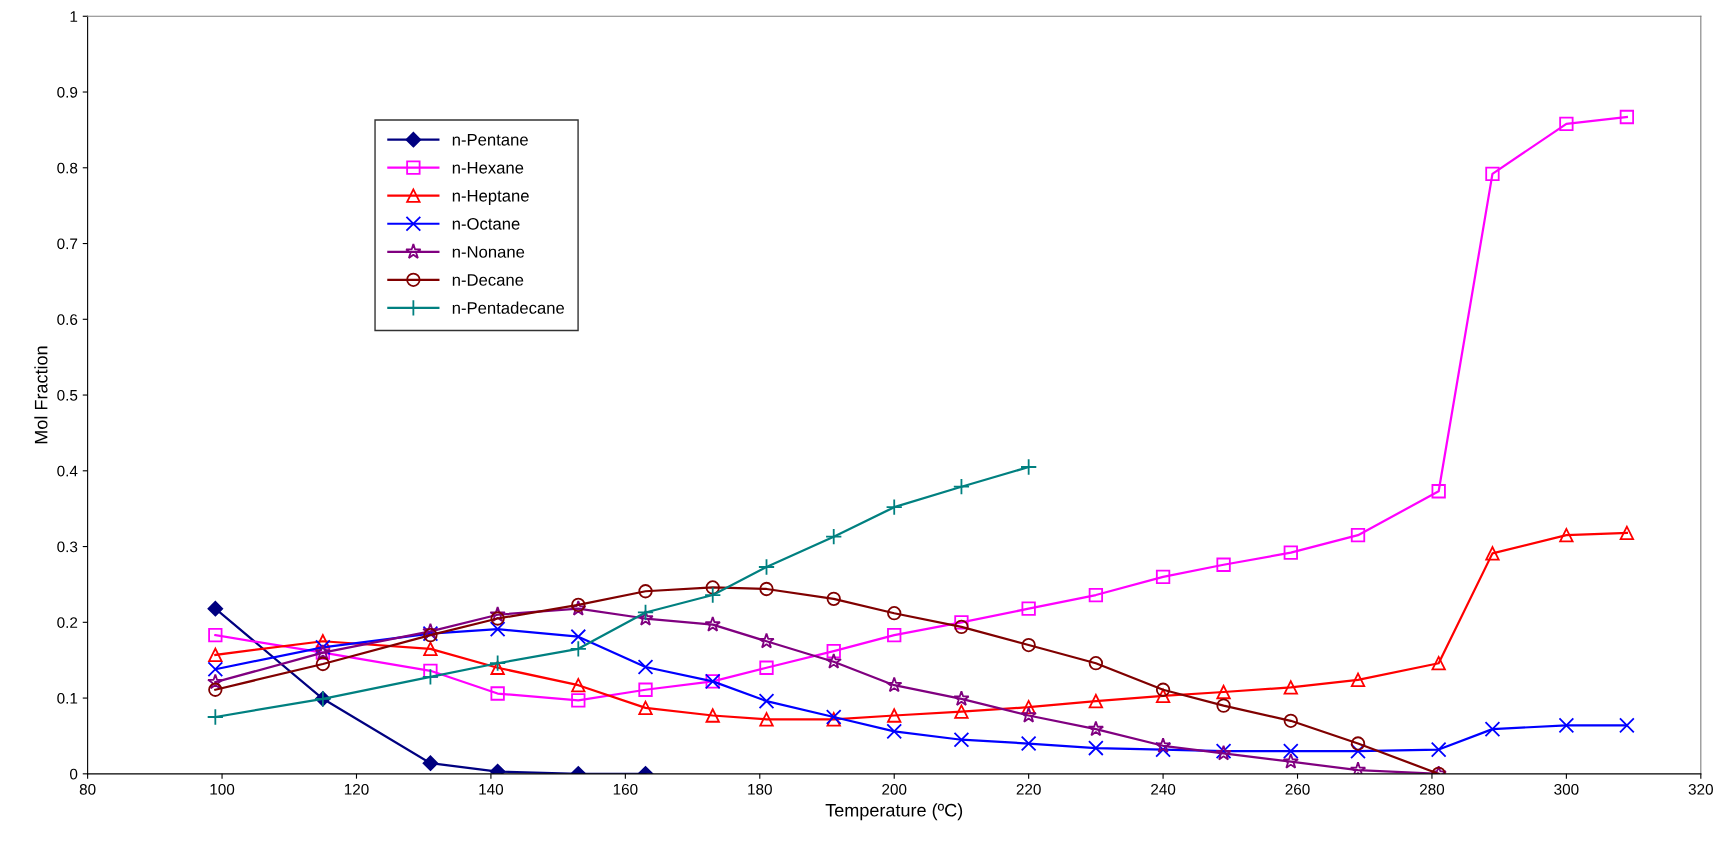 This screenshot has height=856, width=1718. Describe the element at coordinates (67, 168) in the screenshot. I see `y-tick-label: 0.8` at that location.